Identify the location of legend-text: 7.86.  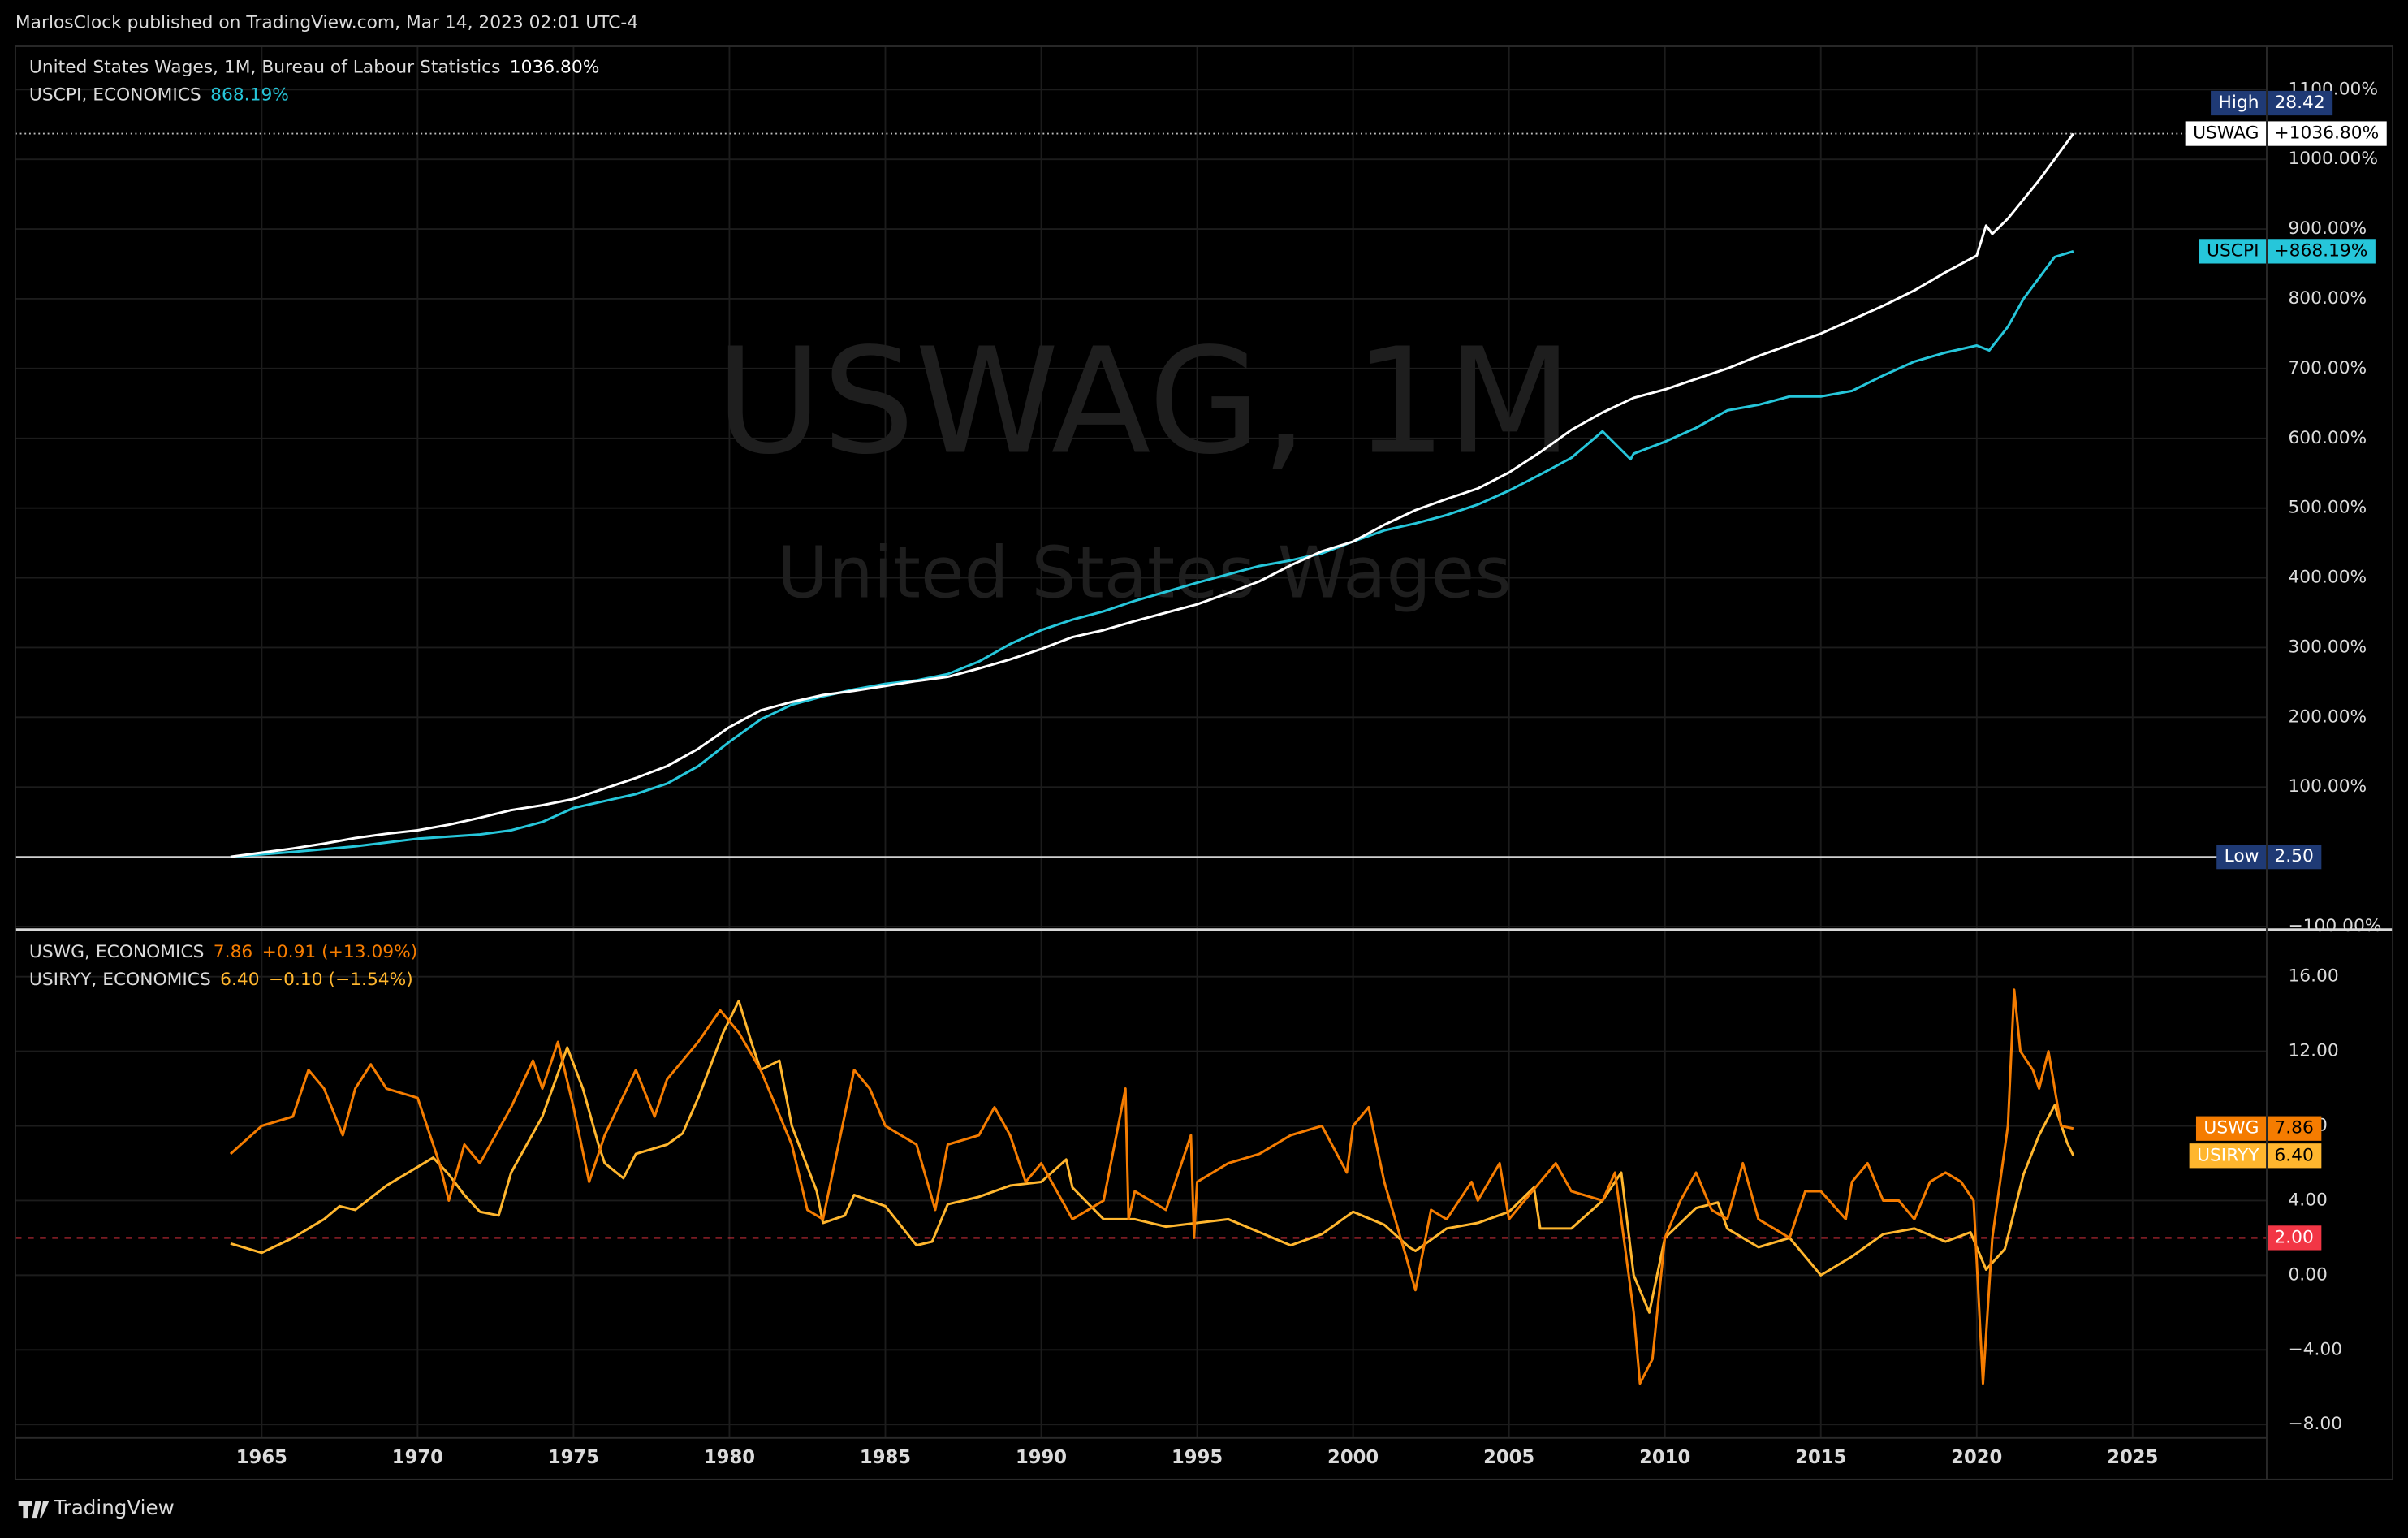
(233, 952).